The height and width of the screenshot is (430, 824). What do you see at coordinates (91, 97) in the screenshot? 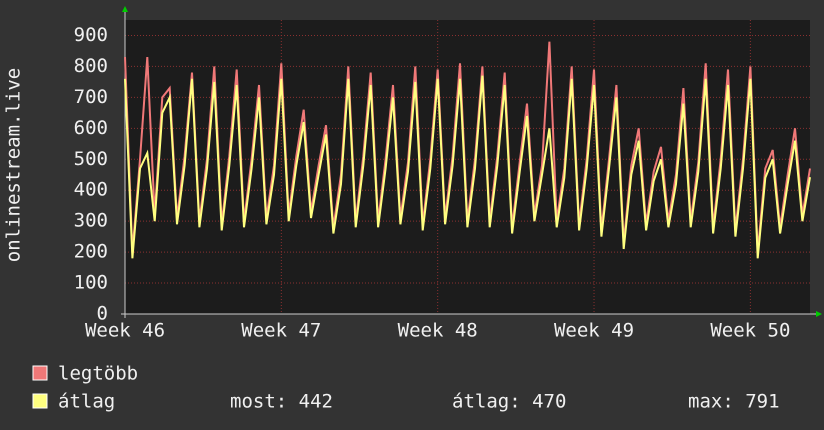
I see `y-tick-label: 700` at bounding box center [91, 97].